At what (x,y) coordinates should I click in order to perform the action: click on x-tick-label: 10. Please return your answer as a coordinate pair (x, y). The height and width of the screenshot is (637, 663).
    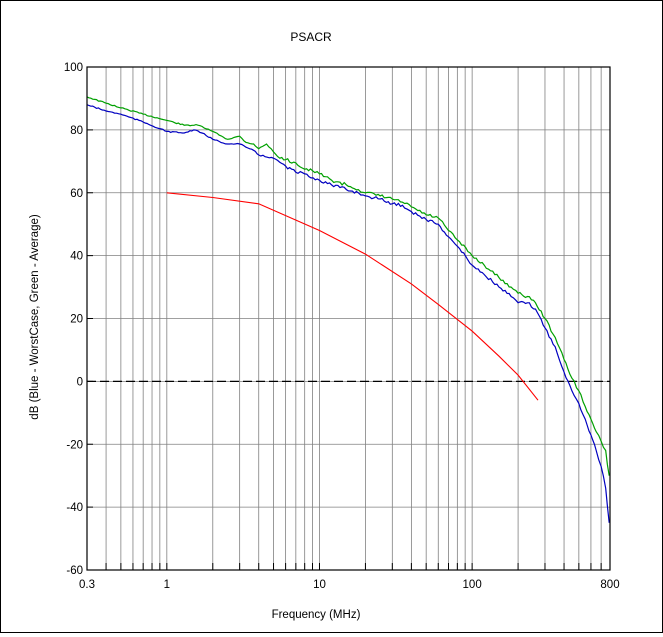
    Looking at the image, I should click on (319, 585).